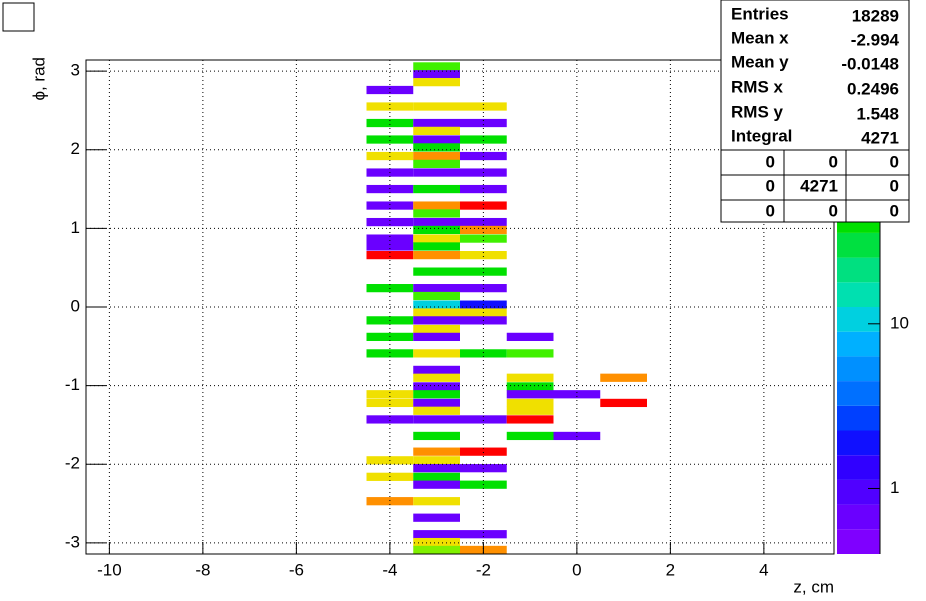  What do you see at coordinates (483, 569) in the screenshot?
I see `x-tick-label: -2` at bounding box center [483, 569].